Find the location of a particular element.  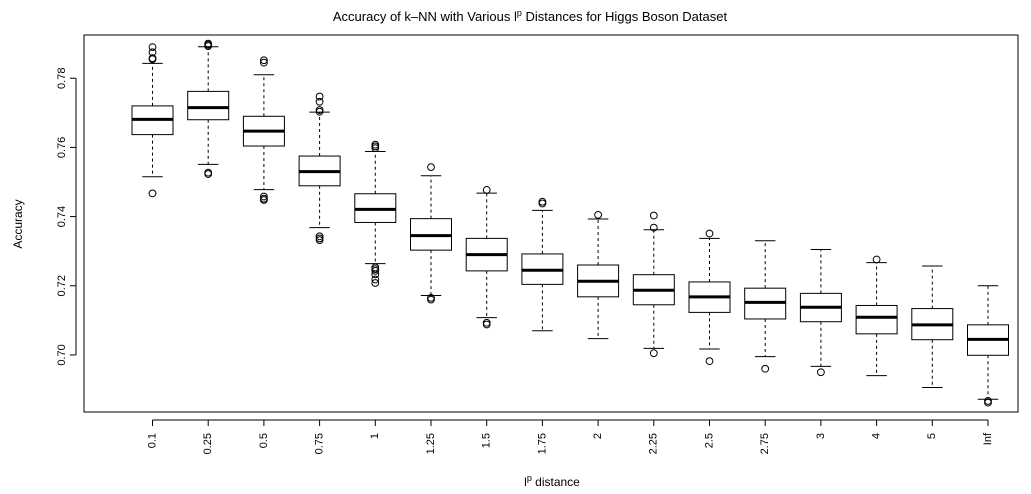

x-tick-label: 2 is located at coordinates (598, 436).